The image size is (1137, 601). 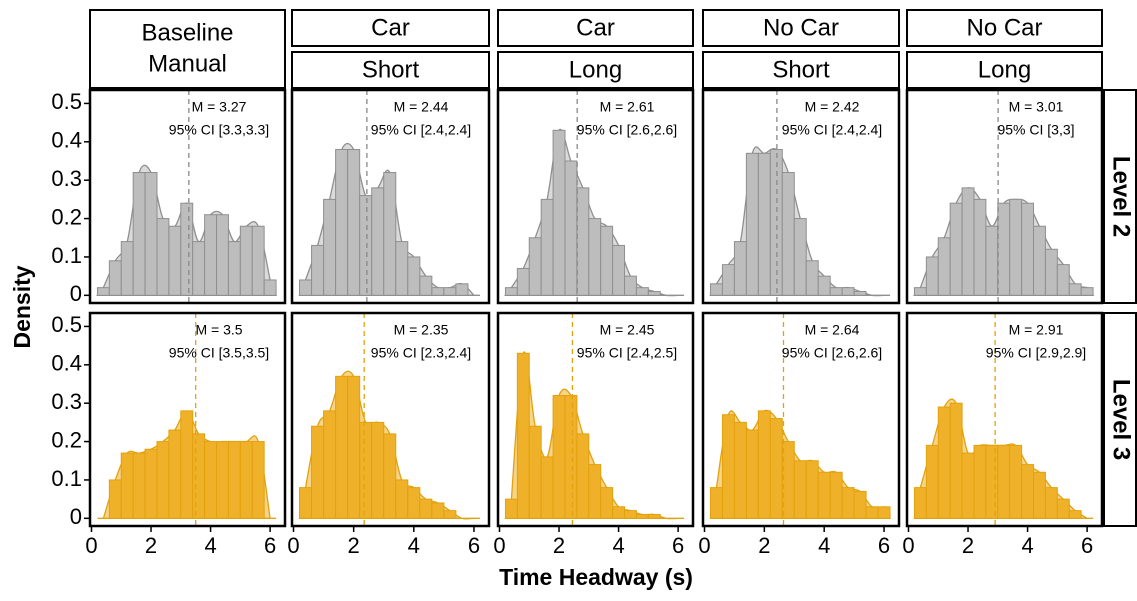 What do you see at coordinates (832, 107) in the screenshot?
I see `mean-label: M = 2.42` at bounding box center [832, 107].